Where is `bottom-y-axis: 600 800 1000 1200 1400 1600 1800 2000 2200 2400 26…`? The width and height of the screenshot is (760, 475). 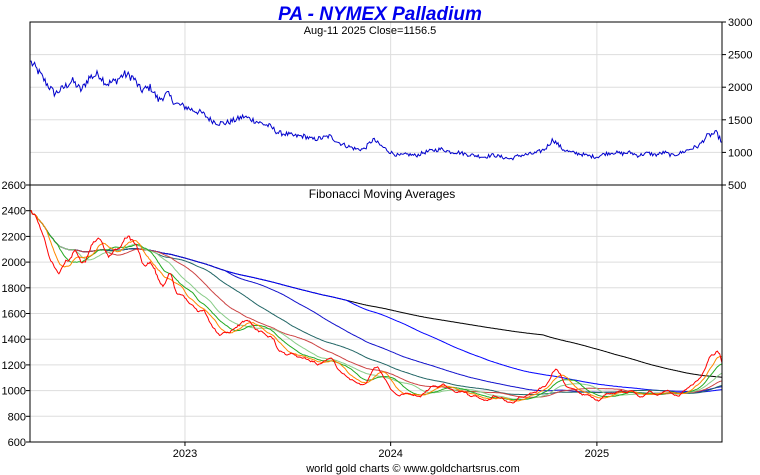 bottom-y-axis: 600 800 1000 1200 1400 1600 1800 2000 2200 2400 26… is located at coordinates (16, 314).